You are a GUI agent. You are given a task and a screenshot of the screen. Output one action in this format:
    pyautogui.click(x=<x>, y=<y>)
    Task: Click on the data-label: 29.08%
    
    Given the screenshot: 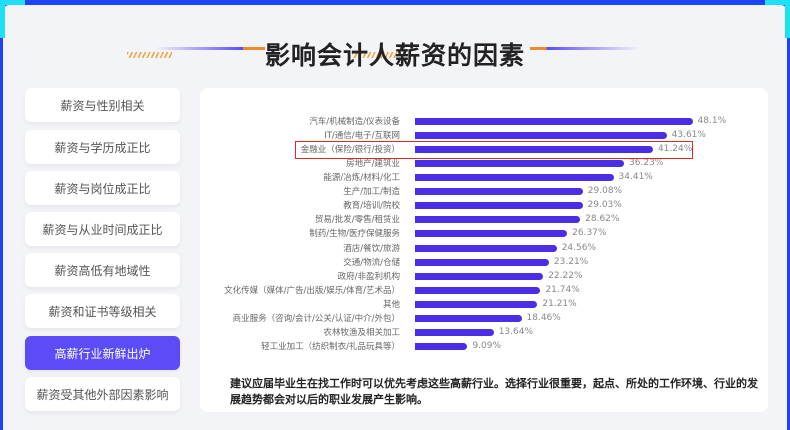 What is the action you would take?
    pyautogui.click(x=605, y=191)
    